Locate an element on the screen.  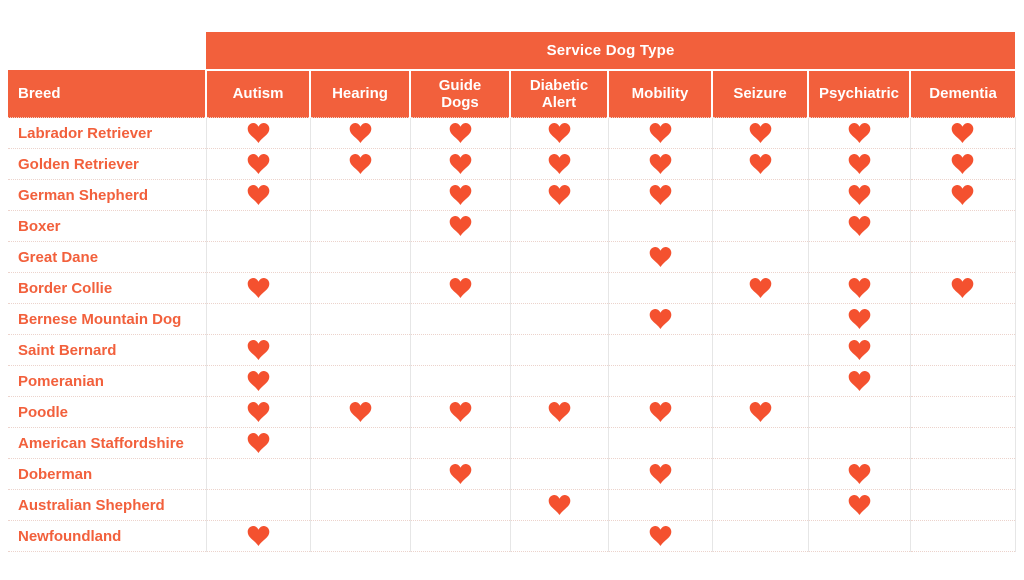
matrix-cell-golden-retriever-autism is located at coordinates (257, 164).